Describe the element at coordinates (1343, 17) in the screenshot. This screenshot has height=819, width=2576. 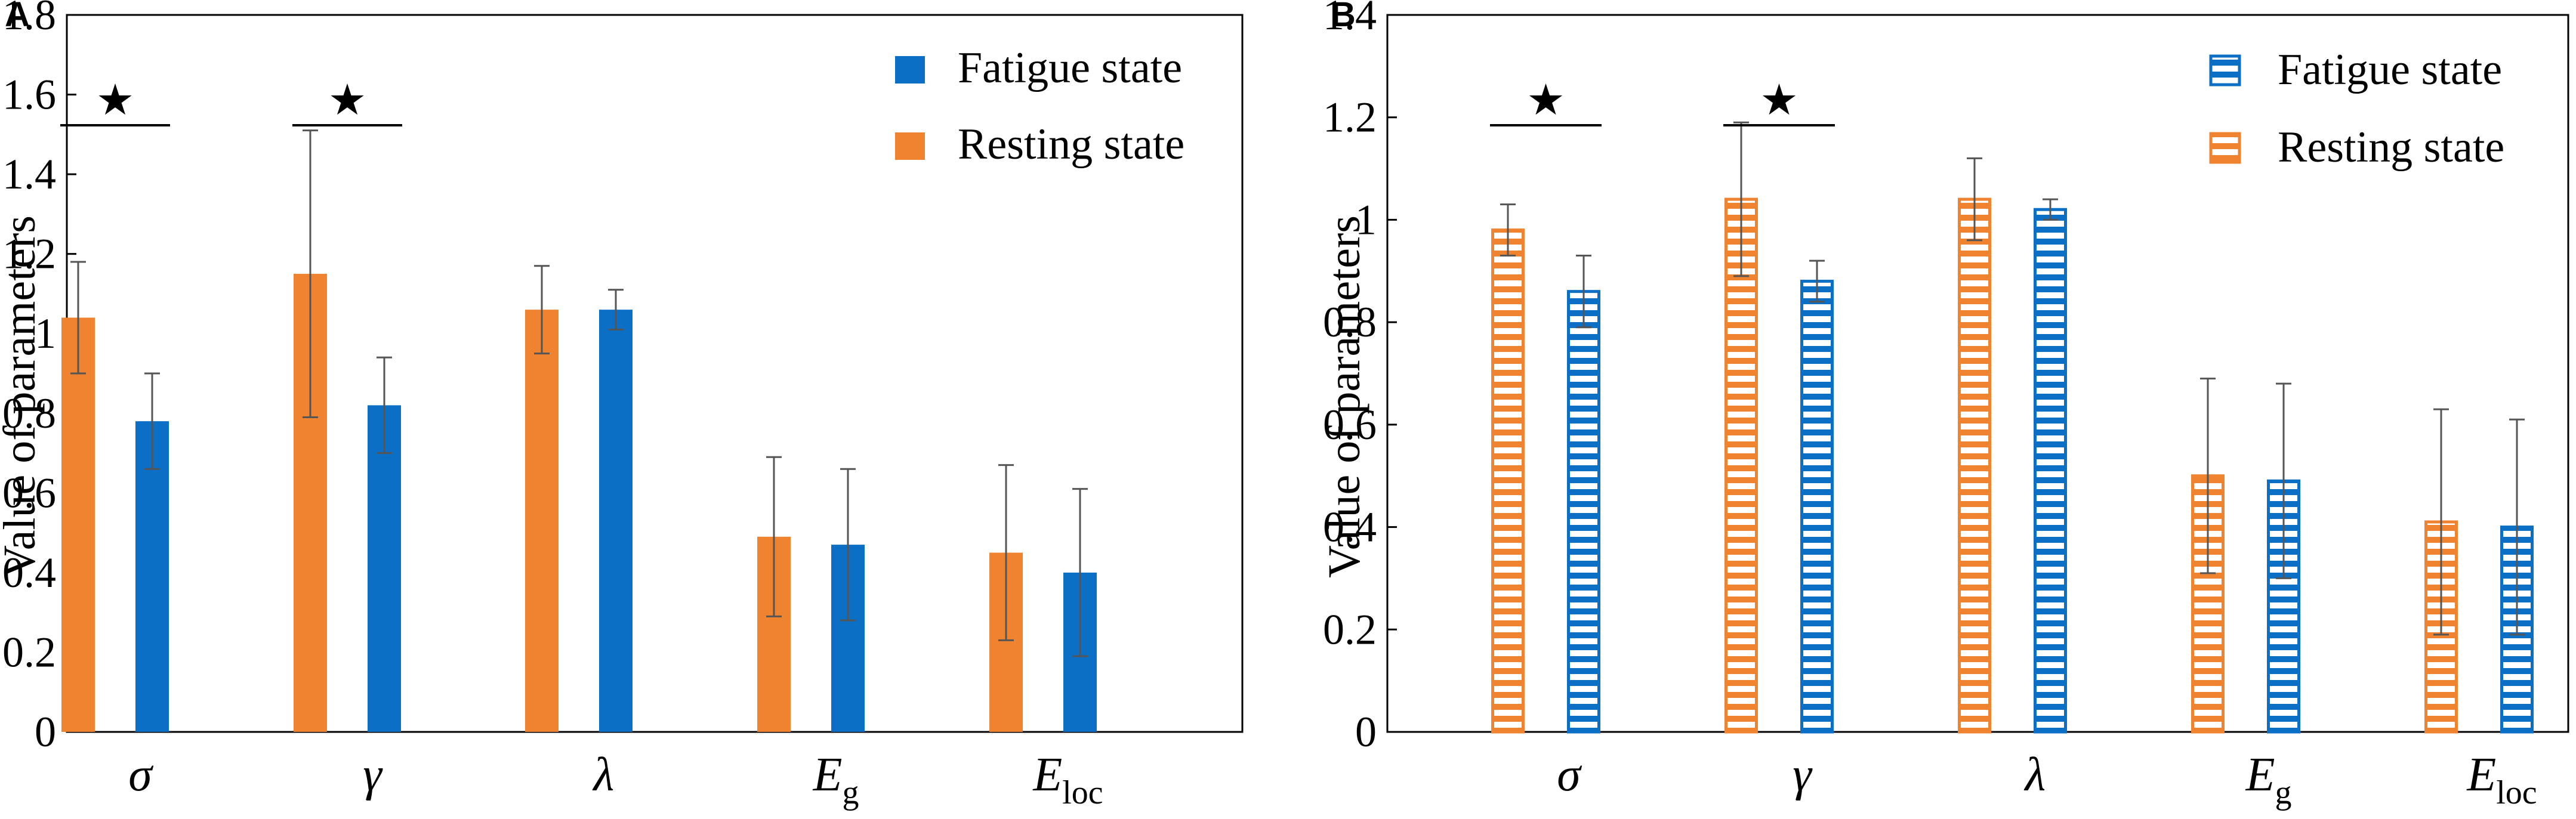
I see `panel-b-letter: B` at that location.